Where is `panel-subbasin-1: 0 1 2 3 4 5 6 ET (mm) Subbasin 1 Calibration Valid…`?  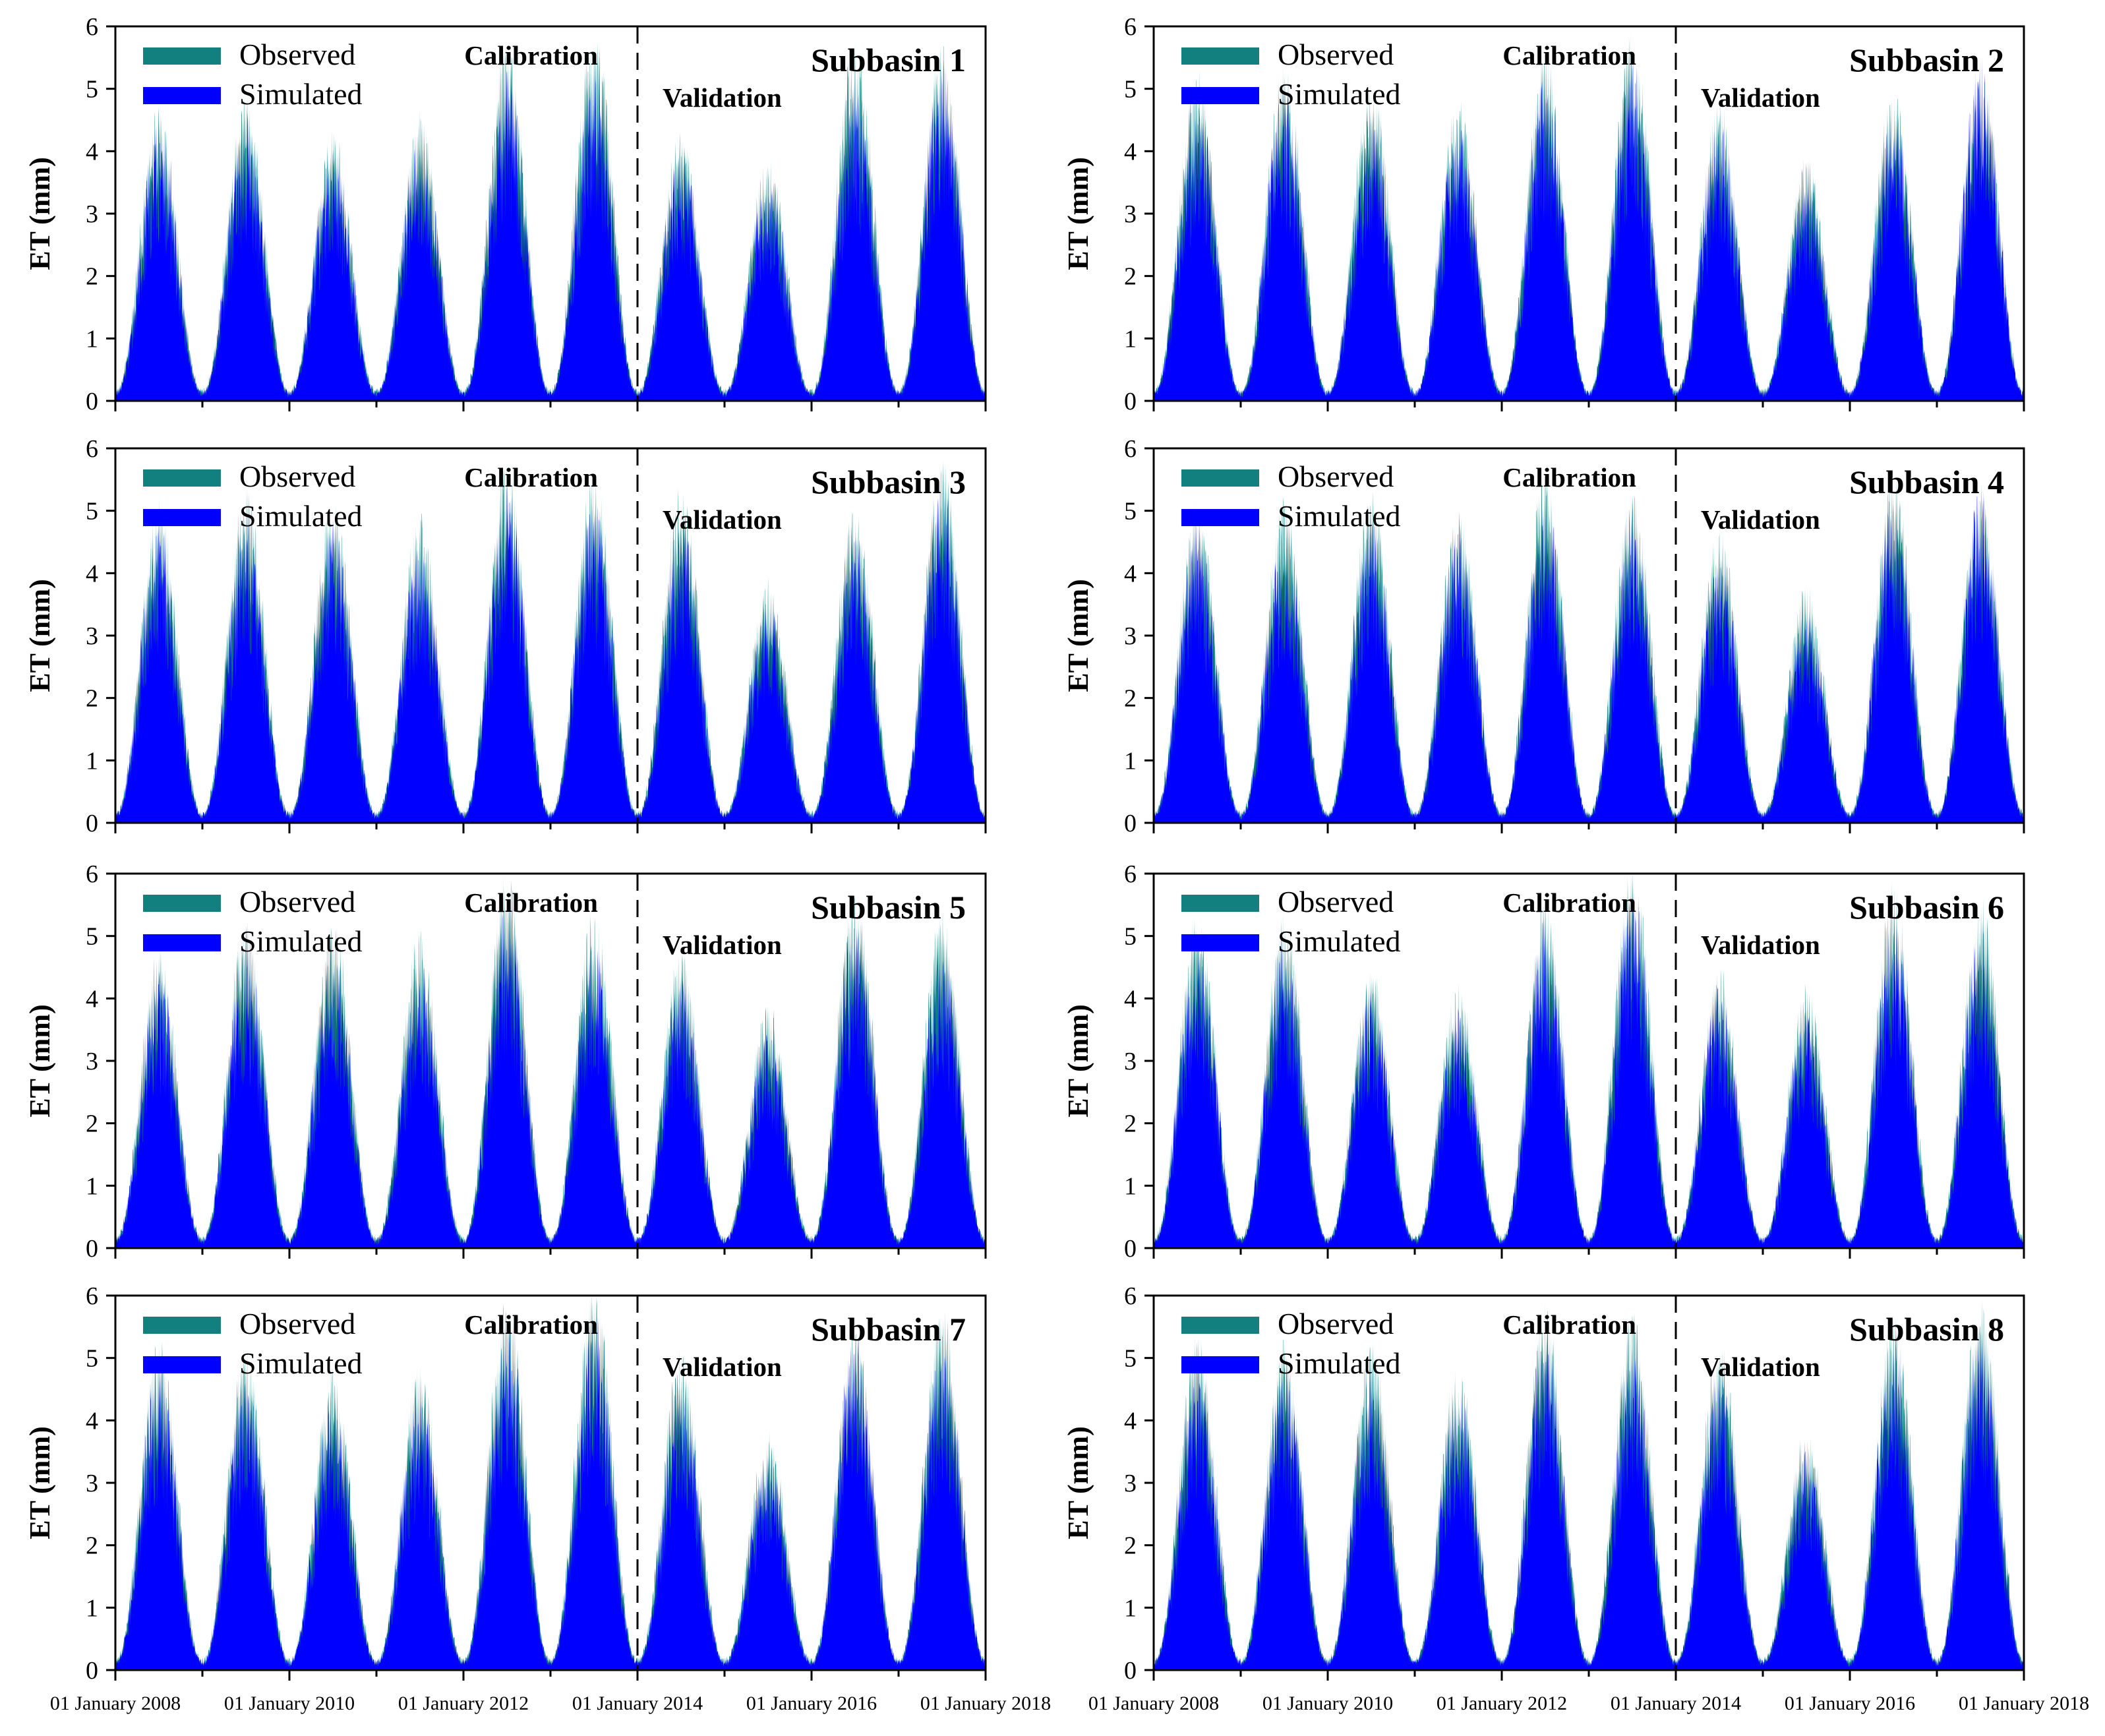 panel-subbasin-1: 0 1 2 3 4 5 6 ET (mm) Subbasin 1 Calibration Valid… is located at coordinates (505, 214).